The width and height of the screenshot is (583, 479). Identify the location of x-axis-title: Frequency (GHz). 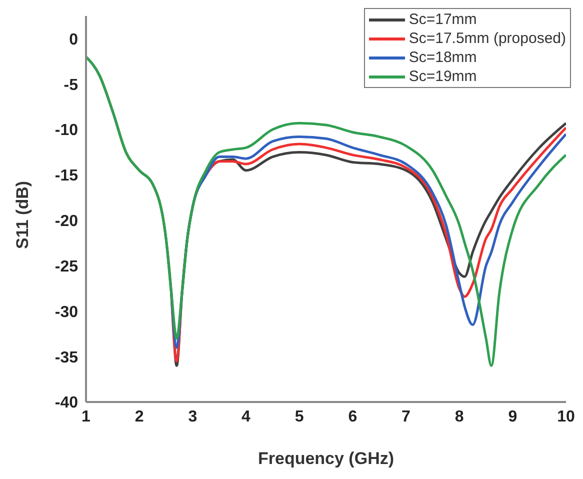
(326, 458).